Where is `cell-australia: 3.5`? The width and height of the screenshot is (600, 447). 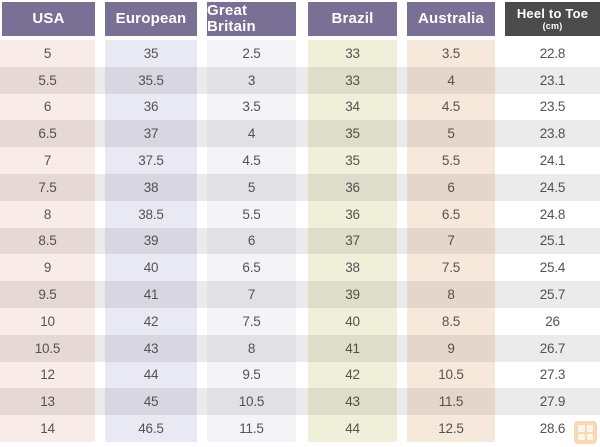
cell-australia: 3.5 is located at coordinates (451, 53).